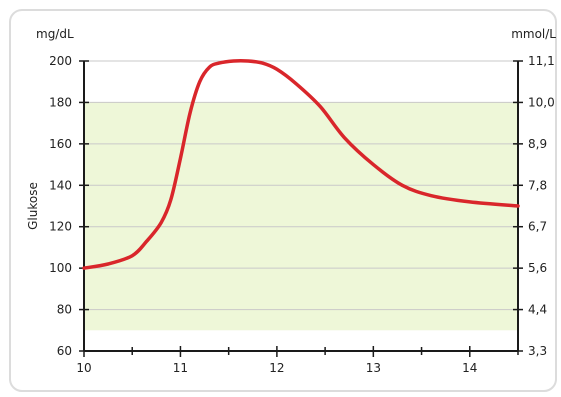  I want to click on x-tick-label: 10, so click(83, 368).